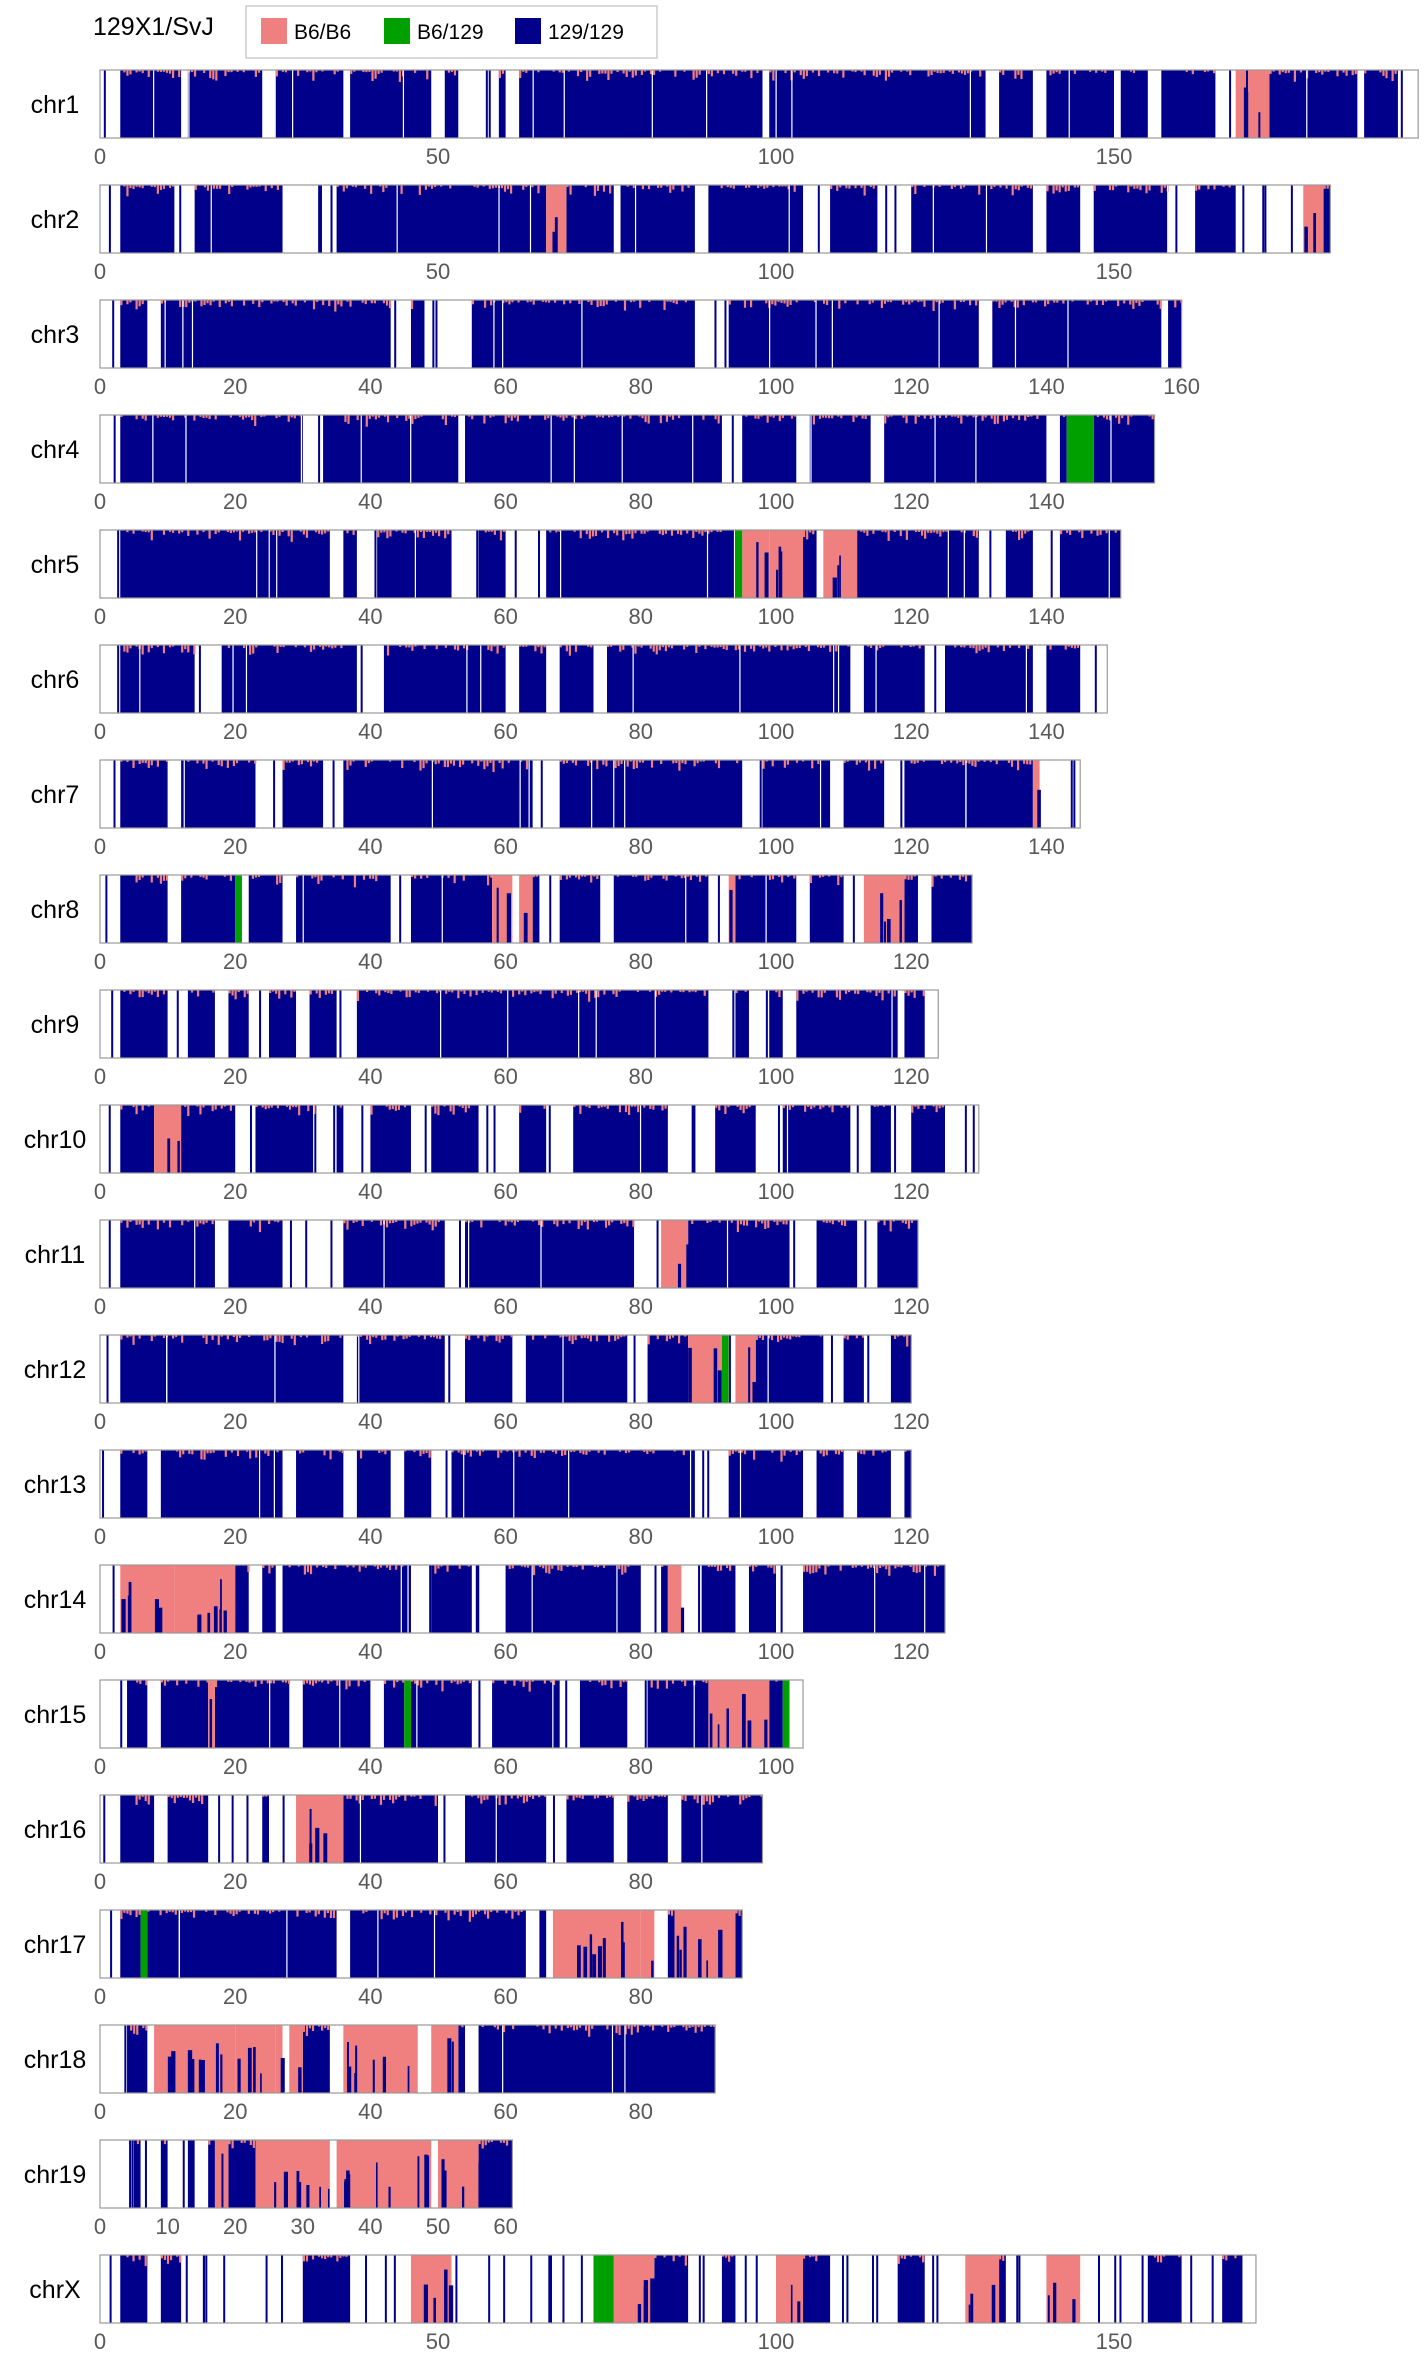  I want to click on chromosome-chr1: chr10 50 100 150, so click(725, 119).